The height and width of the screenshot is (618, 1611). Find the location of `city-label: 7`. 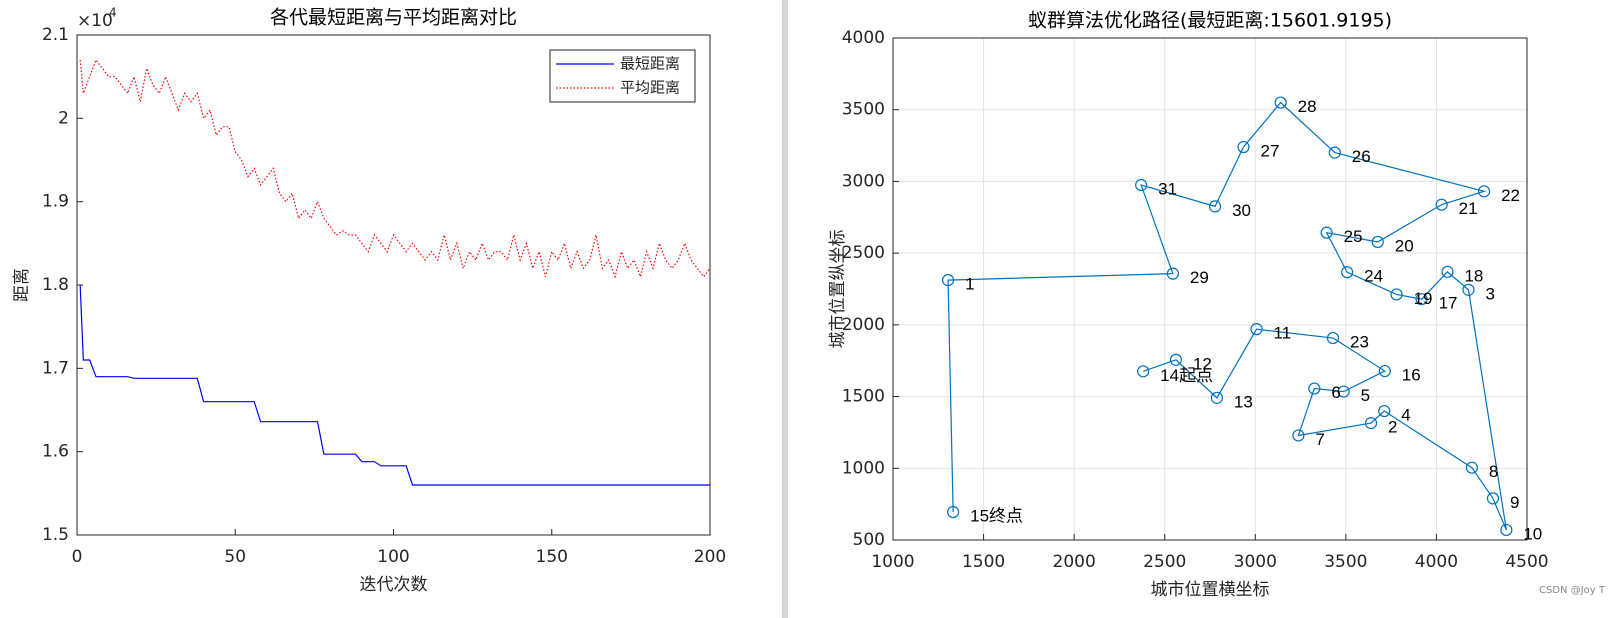

city-label: 7 is located at coordinates (1319, 439).